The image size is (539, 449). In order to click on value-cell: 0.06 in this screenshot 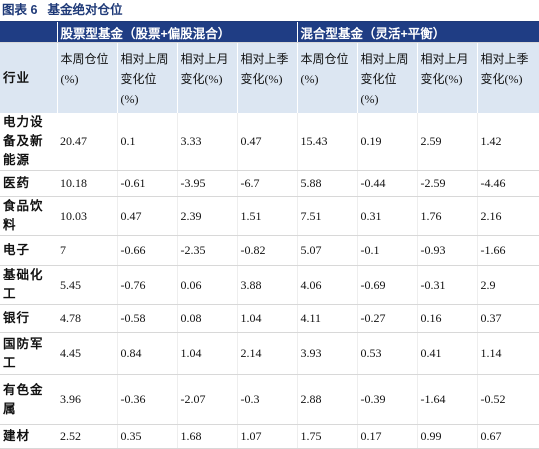, I will do `click(207, 285)`.